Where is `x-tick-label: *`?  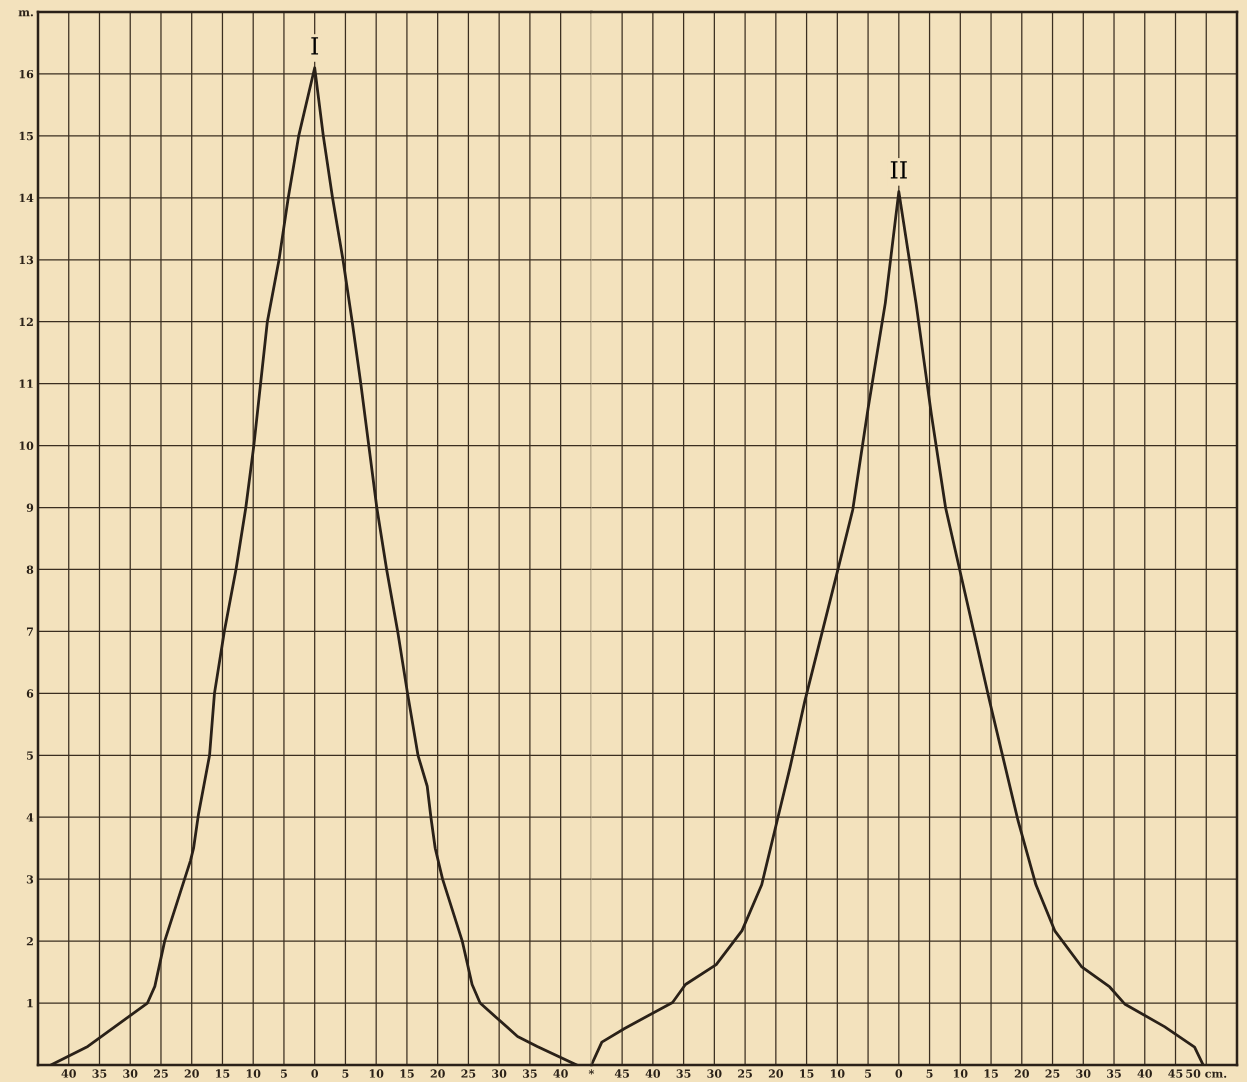
x-tick-label: * is located at coordinates (591, 1072).